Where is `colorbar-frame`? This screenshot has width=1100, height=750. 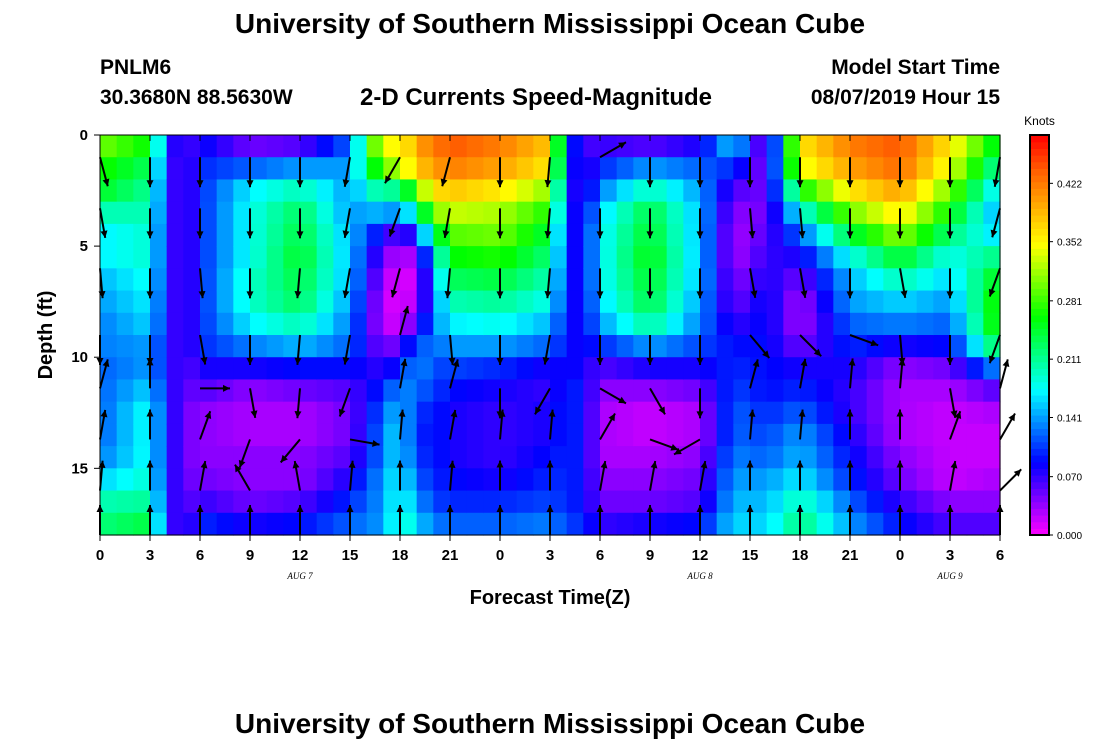
colorbar-frame is located at coordinates (1039, 335).